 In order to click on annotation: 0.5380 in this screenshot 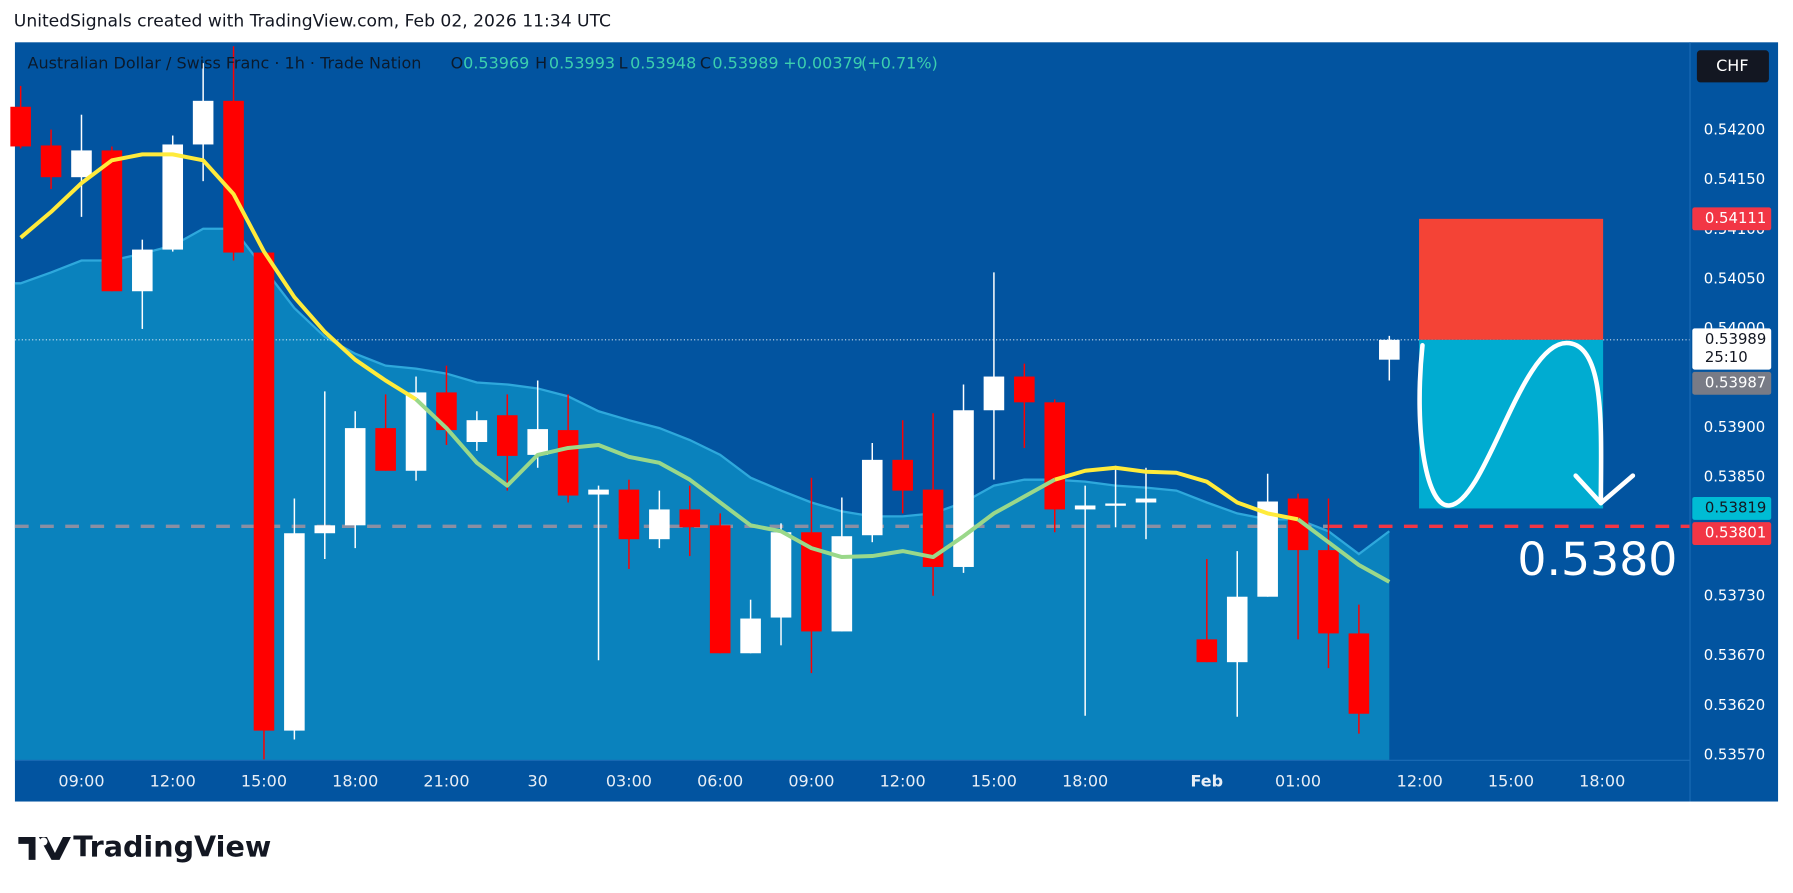, I will do `click(1597, 559)`.